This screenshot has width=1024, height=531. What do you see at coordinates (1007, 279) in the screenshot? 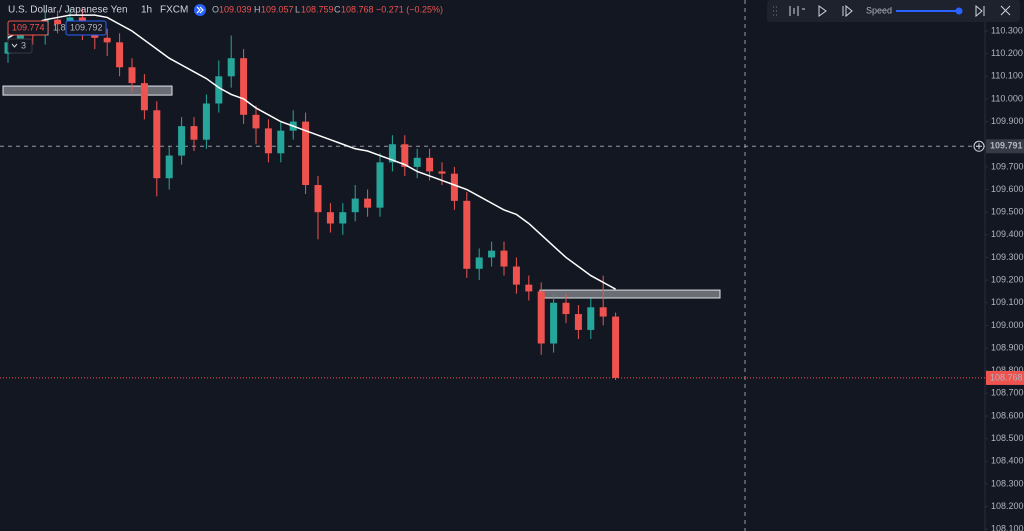
I see `y-tick-label: 109.200` at bounding box center [1007, 279].